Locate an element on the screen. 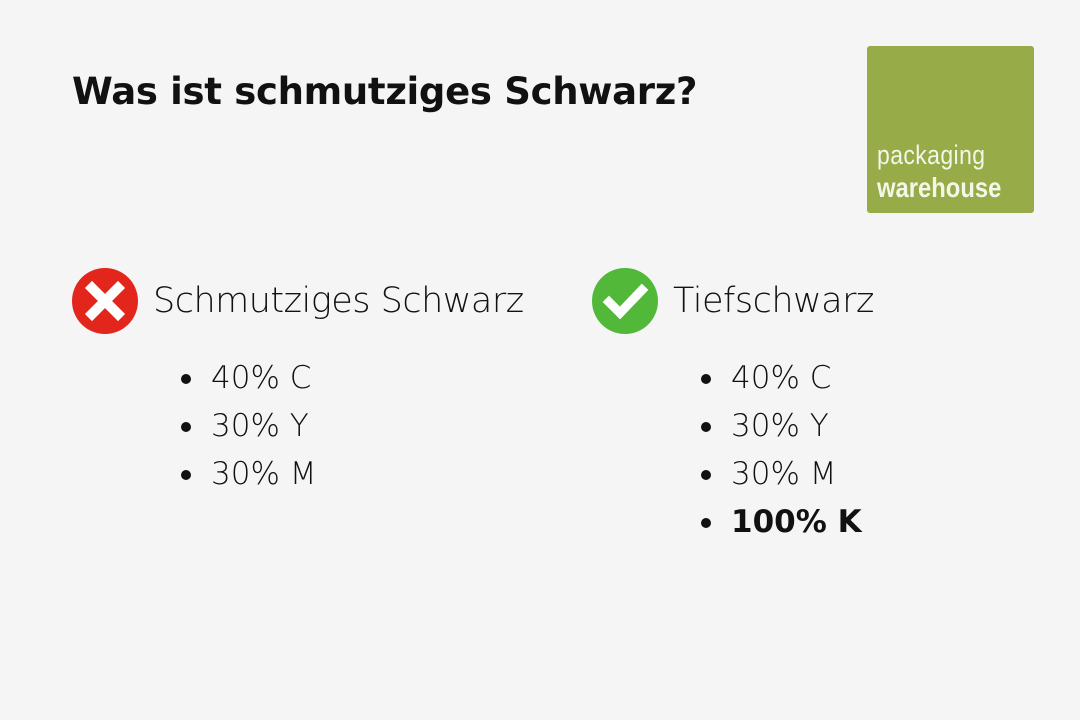 The image size is (1080, 720). rich-black-column: Tiefschwarz 40% C 30% Y 30% M 100% K is located at coordinates (733, 407).